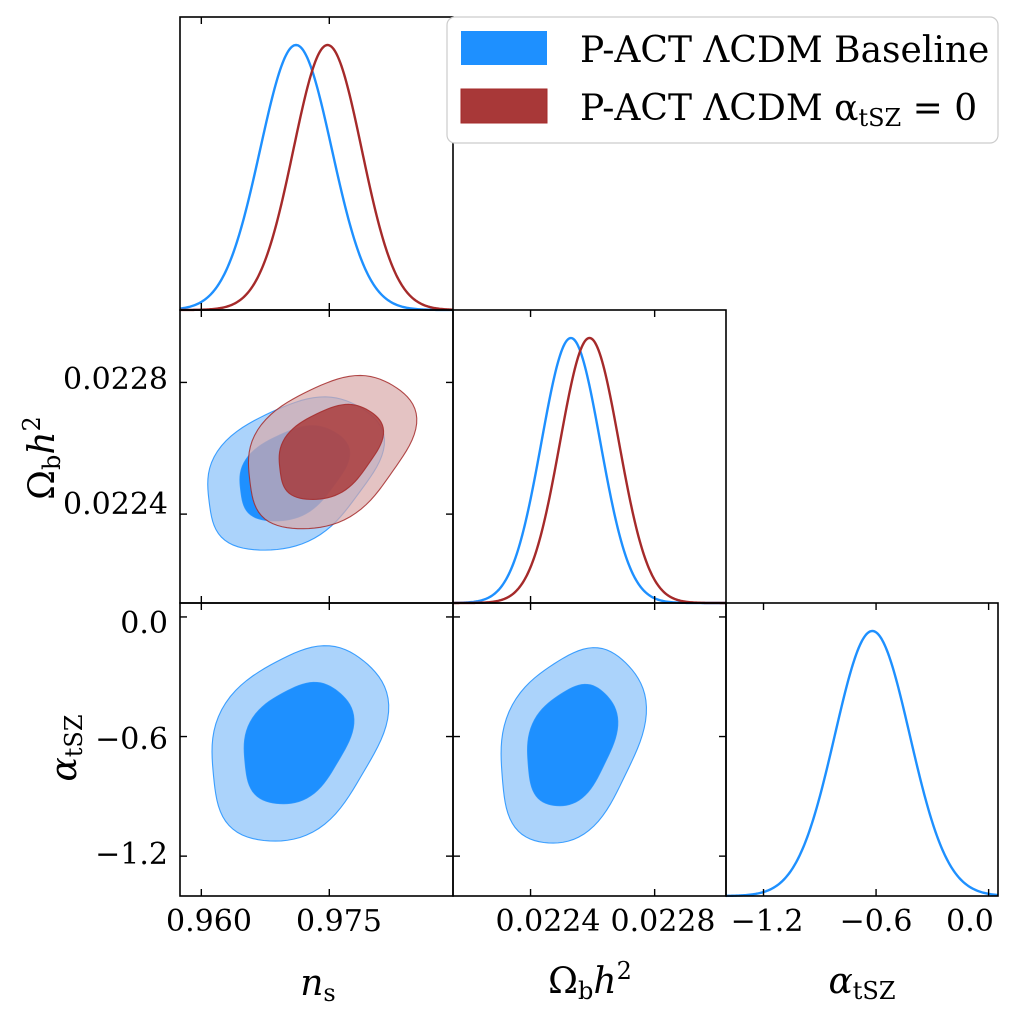 The image size is (1024, 1017). What do you see at coordinates (548, 921) in the screenshot?
I see `x-tick-label-ombh2-0.0224: 0.0224` at bounding box center [548, 921].